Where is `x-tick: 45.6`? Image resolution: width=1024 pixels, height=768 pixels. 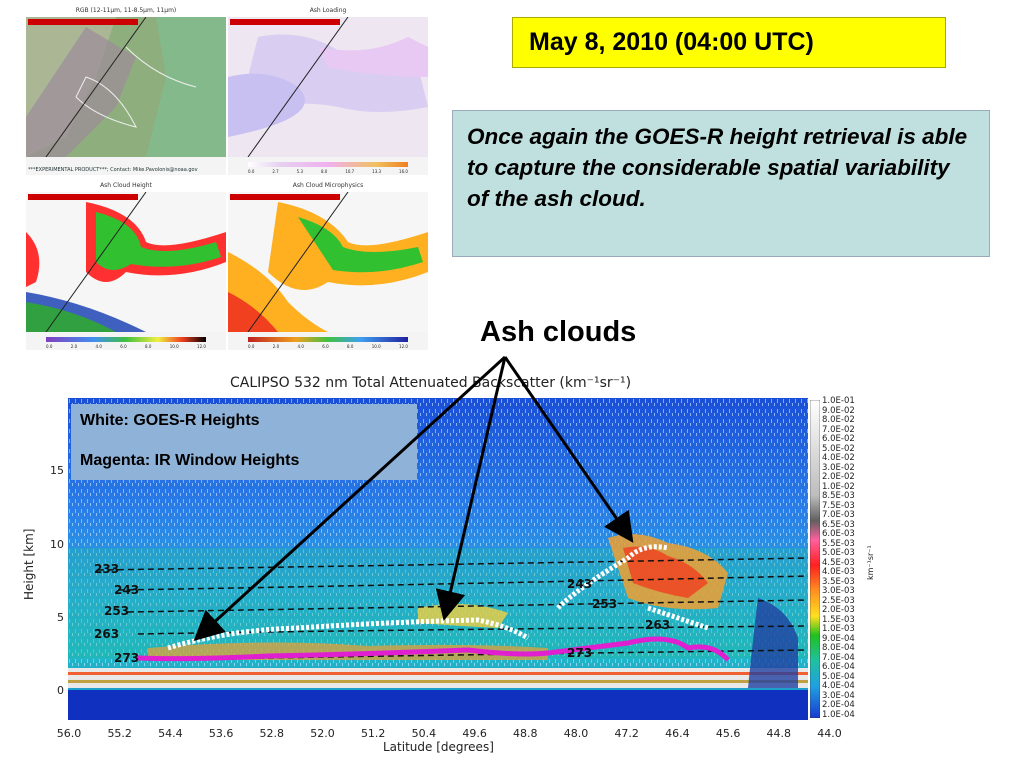 x-tick: 45.6 is located at coordinates (728, 733).